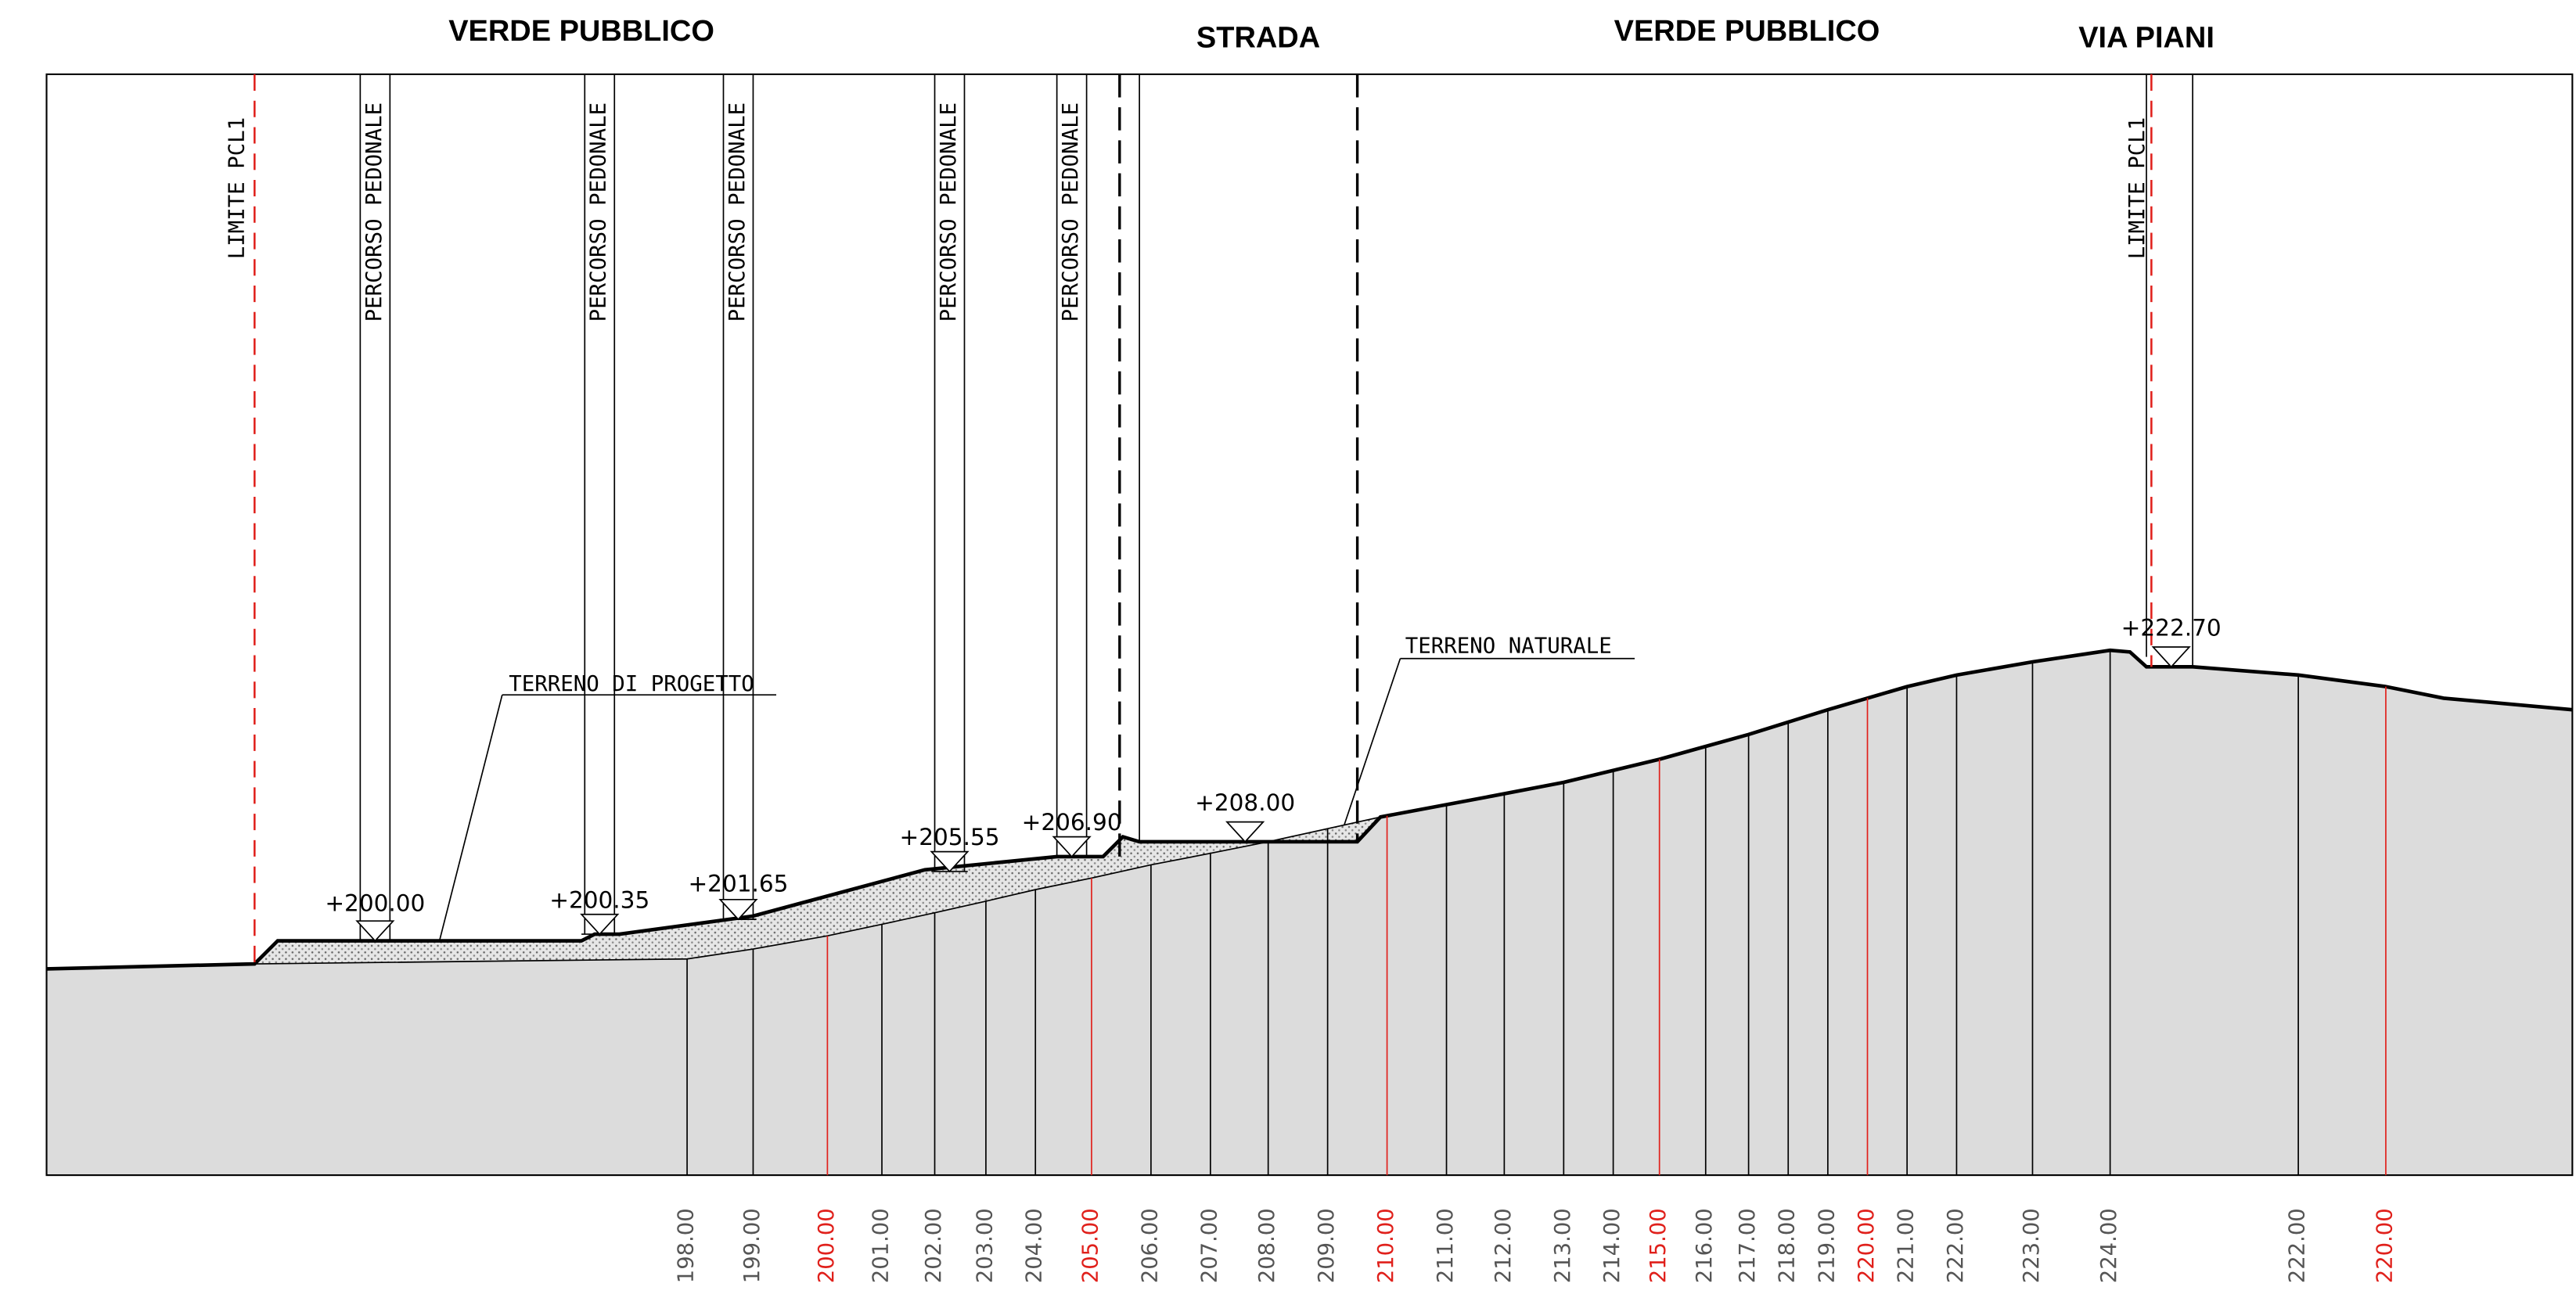 The image size is (2576, 1294). Describe the element at coordinates (1072, 823) in the screenshot. I see `elevation-label: +206.90` at that location.